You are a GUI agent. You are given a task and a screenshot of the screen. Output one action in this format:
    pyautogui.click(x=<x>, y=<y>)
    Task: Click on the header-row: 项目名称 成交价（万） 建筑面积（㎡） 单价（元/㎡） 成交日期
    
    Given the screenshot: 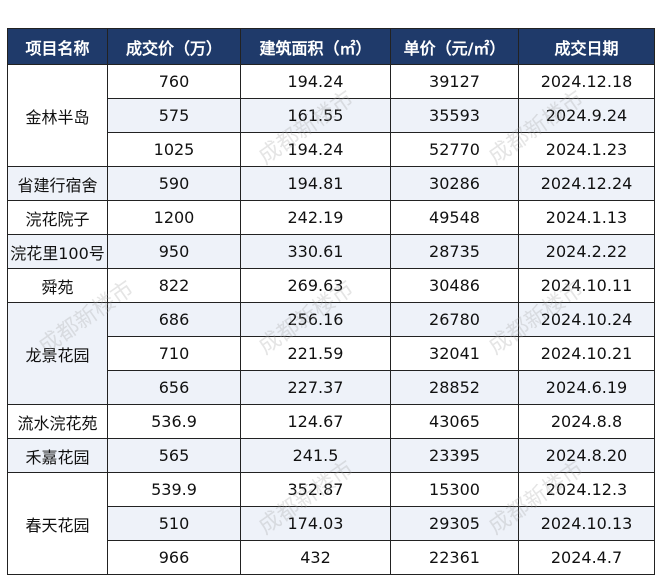 What is the action you would take?
    pyautogui.click(x=331, y=46)
    